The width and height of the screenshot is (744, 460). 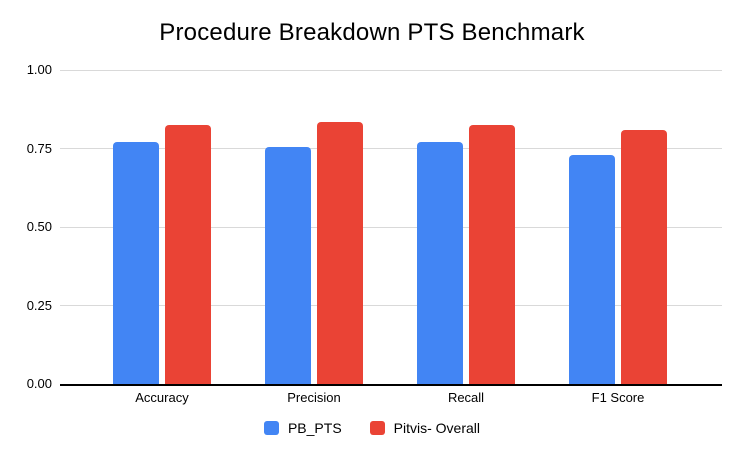 What do you see at coordinates (644, 256) in the screenshot?
I see `bar-pitvis-overall-f1-score` at bounding box center [644, 256].